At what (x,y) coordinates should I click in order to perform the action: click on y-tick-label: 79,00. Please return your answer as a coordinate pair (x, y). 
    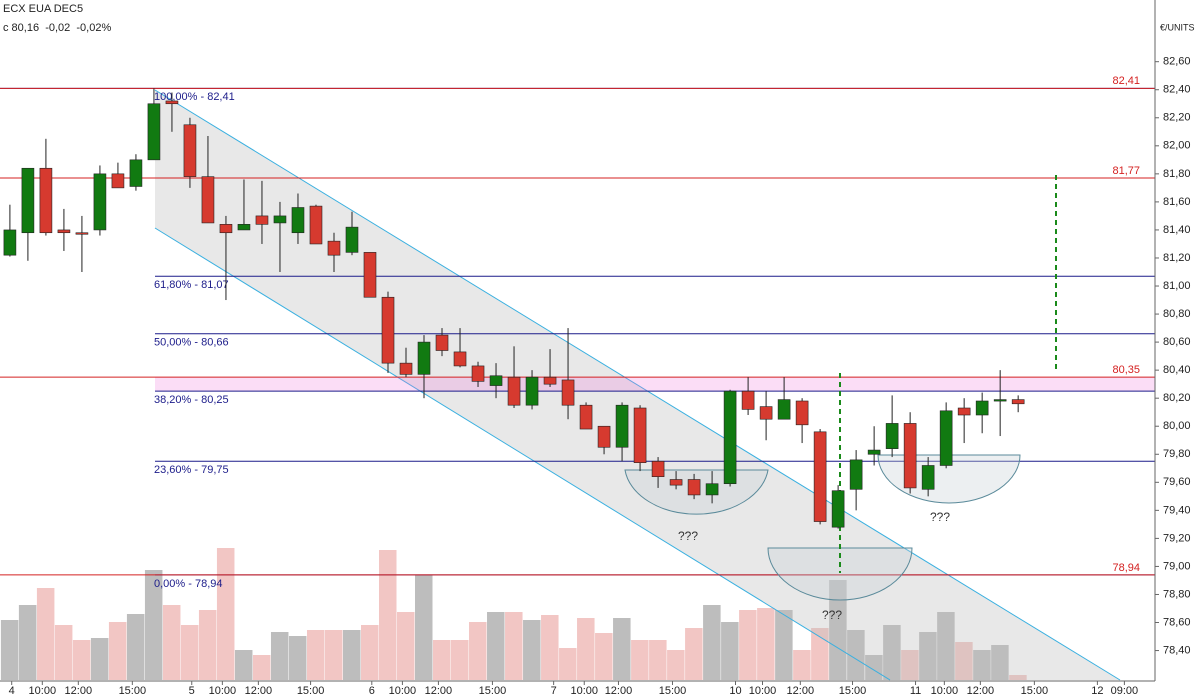
    Looking at the image, I should click on (1177, 566).